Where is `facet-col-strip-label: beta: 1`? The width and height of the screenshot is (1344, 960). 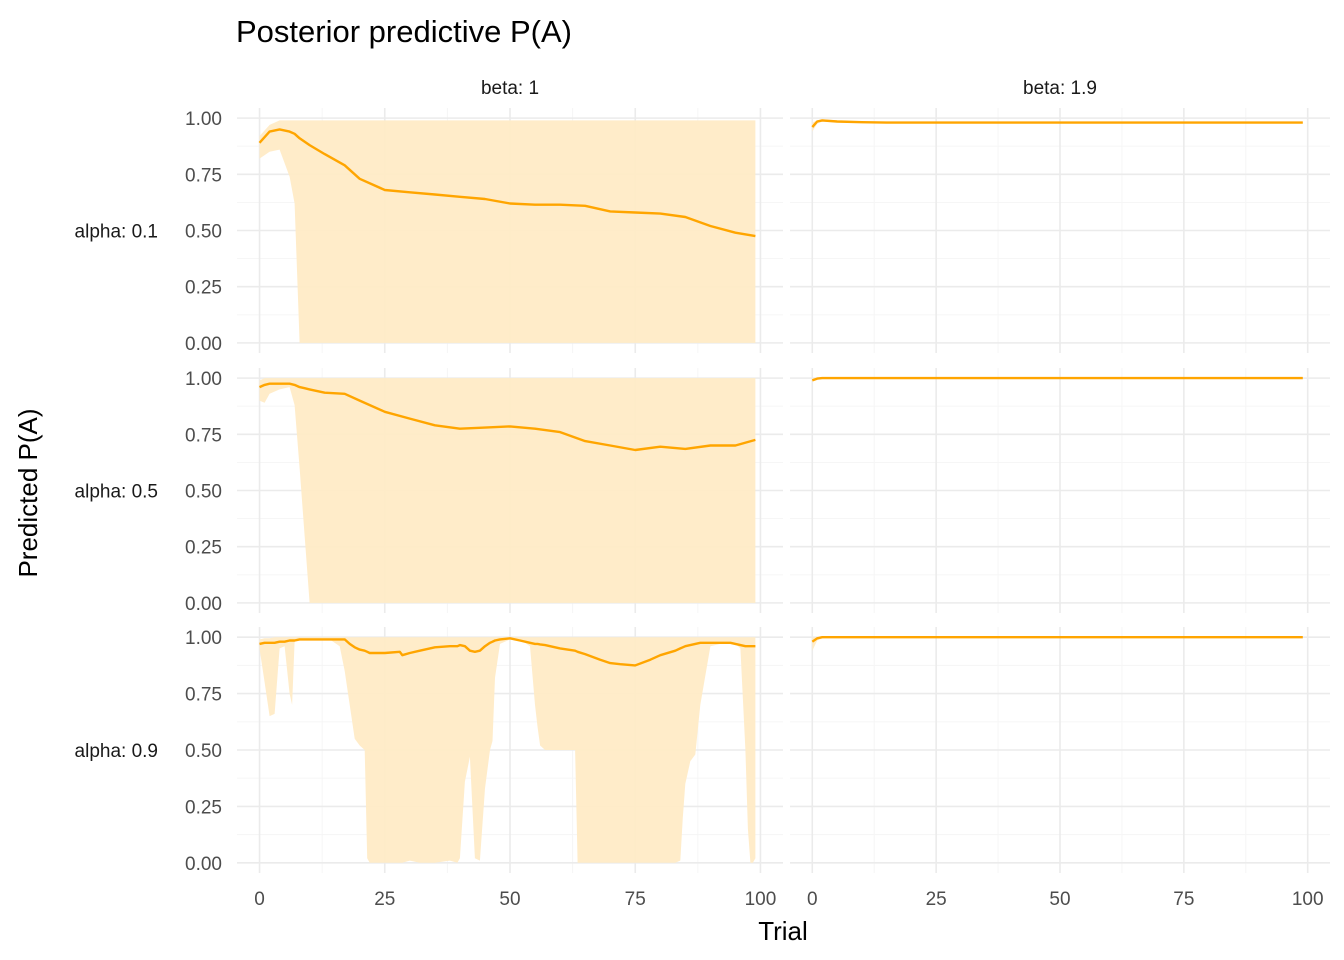
facet-col-strip-label: beta: 1 is located at coordinates (510, 88).